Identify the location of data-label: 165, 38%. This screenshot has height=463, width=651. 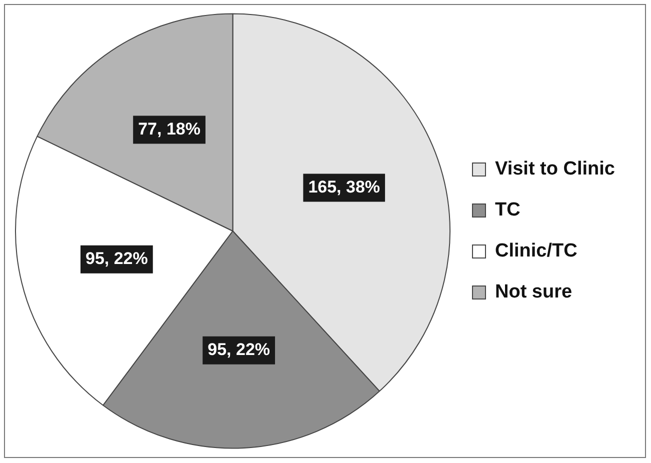
(344, 186).